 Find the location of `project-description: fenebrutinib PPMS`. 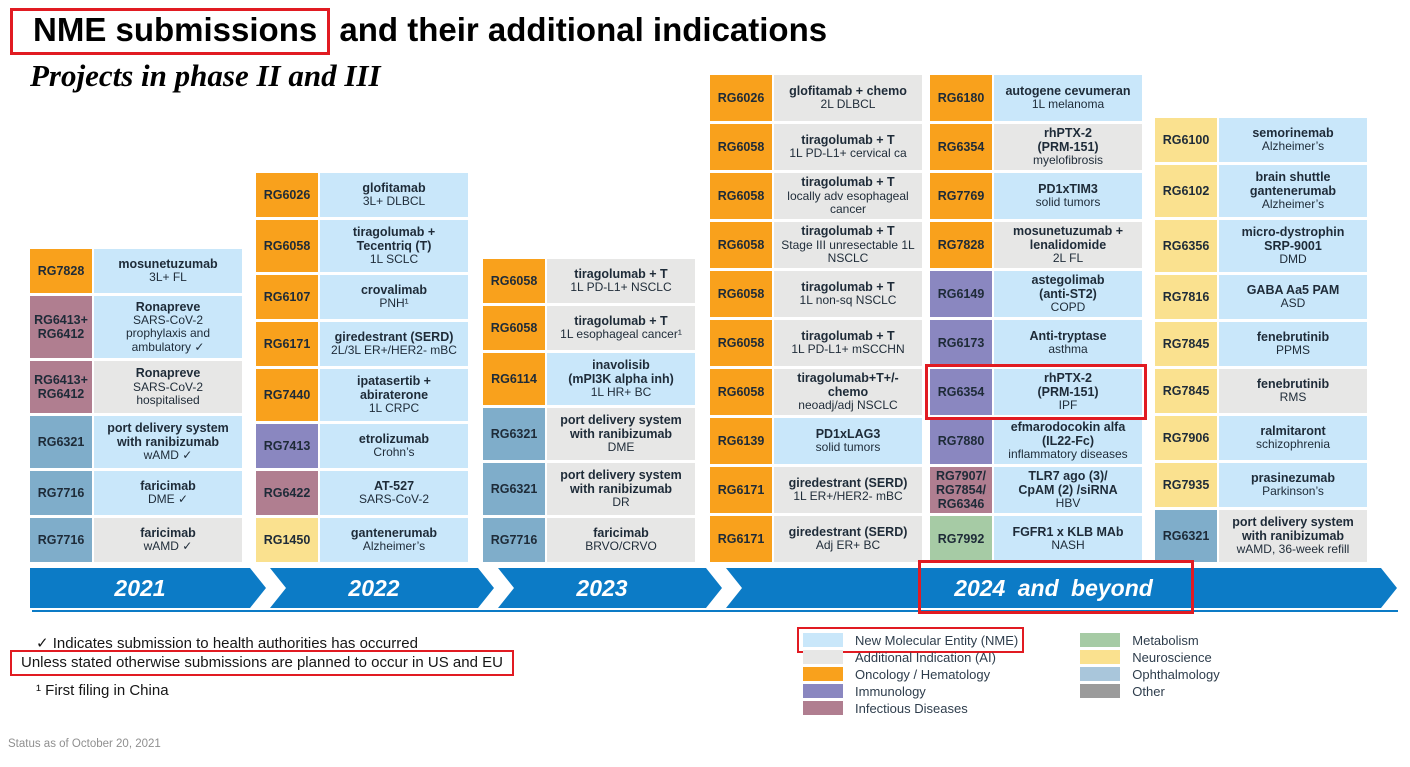

project-description: fenebrutinib PPMS is located at coordinates (1293, 344).